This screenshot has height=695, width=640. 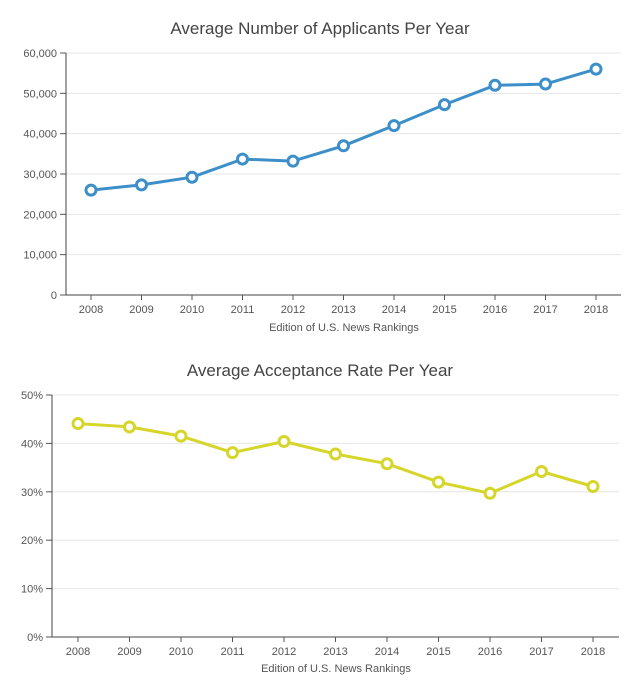 What do you see at coordinates (233, 652) in the screenshot?
I see `chart-acceptance-x-tick-label: 2011` at bounding box center [233, 652].